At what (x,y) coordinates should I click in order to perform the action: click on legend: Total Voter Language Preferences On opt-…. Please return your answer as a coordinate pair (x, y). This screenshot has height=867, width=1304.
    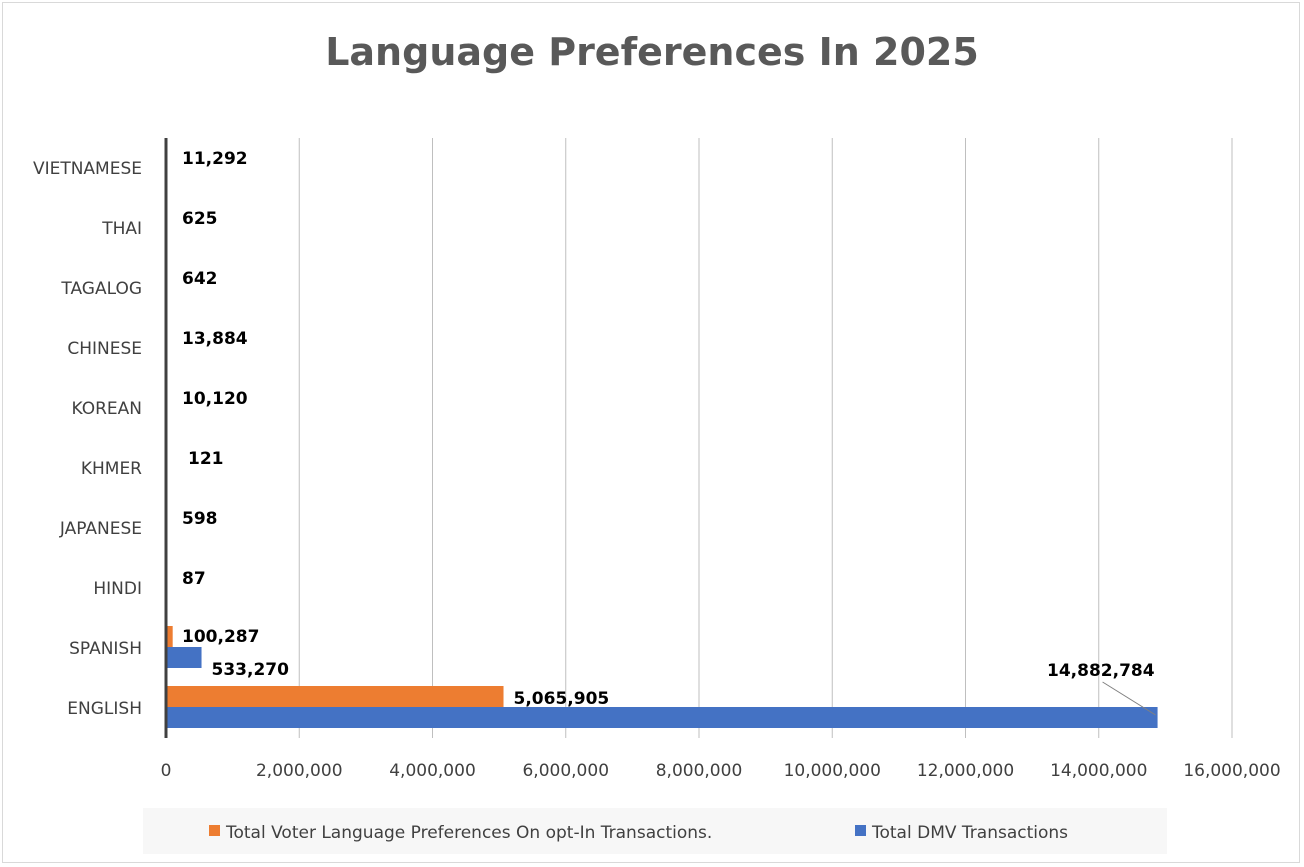
    Looking at the image, I should click on (655, 831).